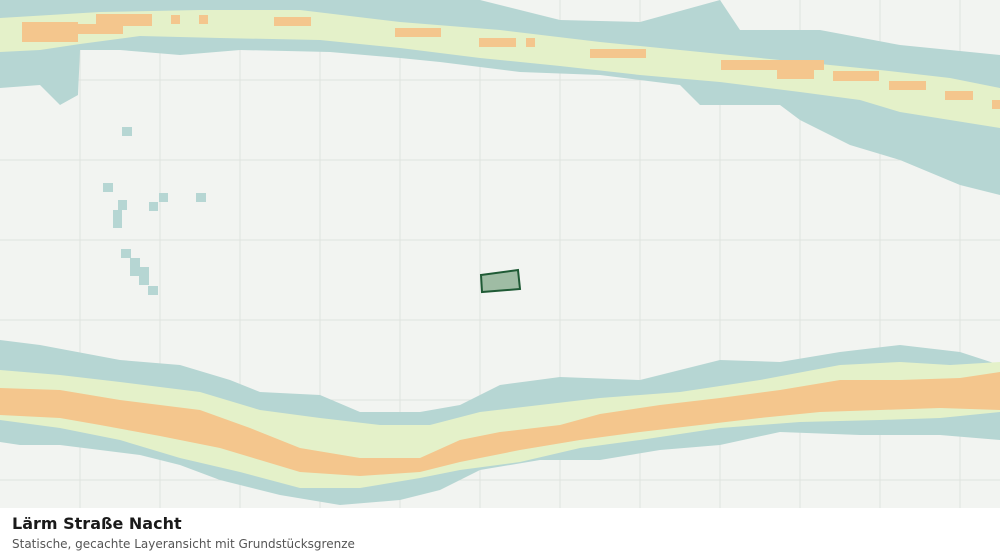  I want to click on parcel-boundary, so click(500, 281).